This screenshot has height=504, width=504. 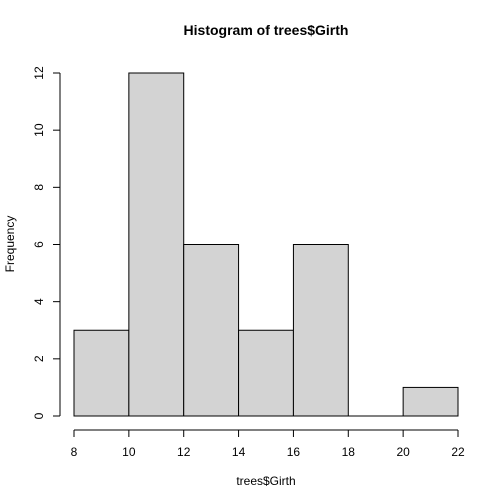 What do you see at coordinates (268, 444) in the screenshot?
I see `x-axis: 8 10 12 14 16 18 20 22` at bounding box center [268, 444].